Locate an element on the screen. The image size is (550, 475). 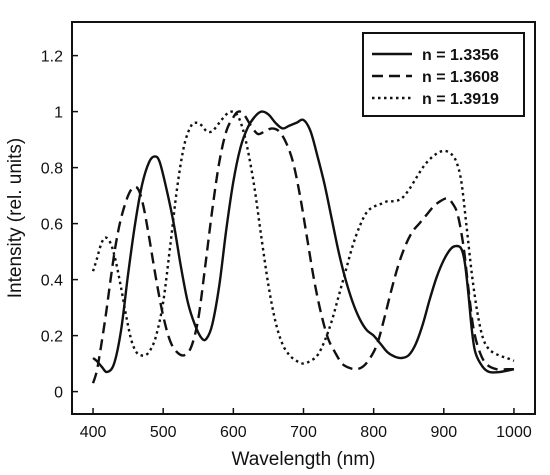
x-tick-label: 500 is located at coordinates (163, 432).